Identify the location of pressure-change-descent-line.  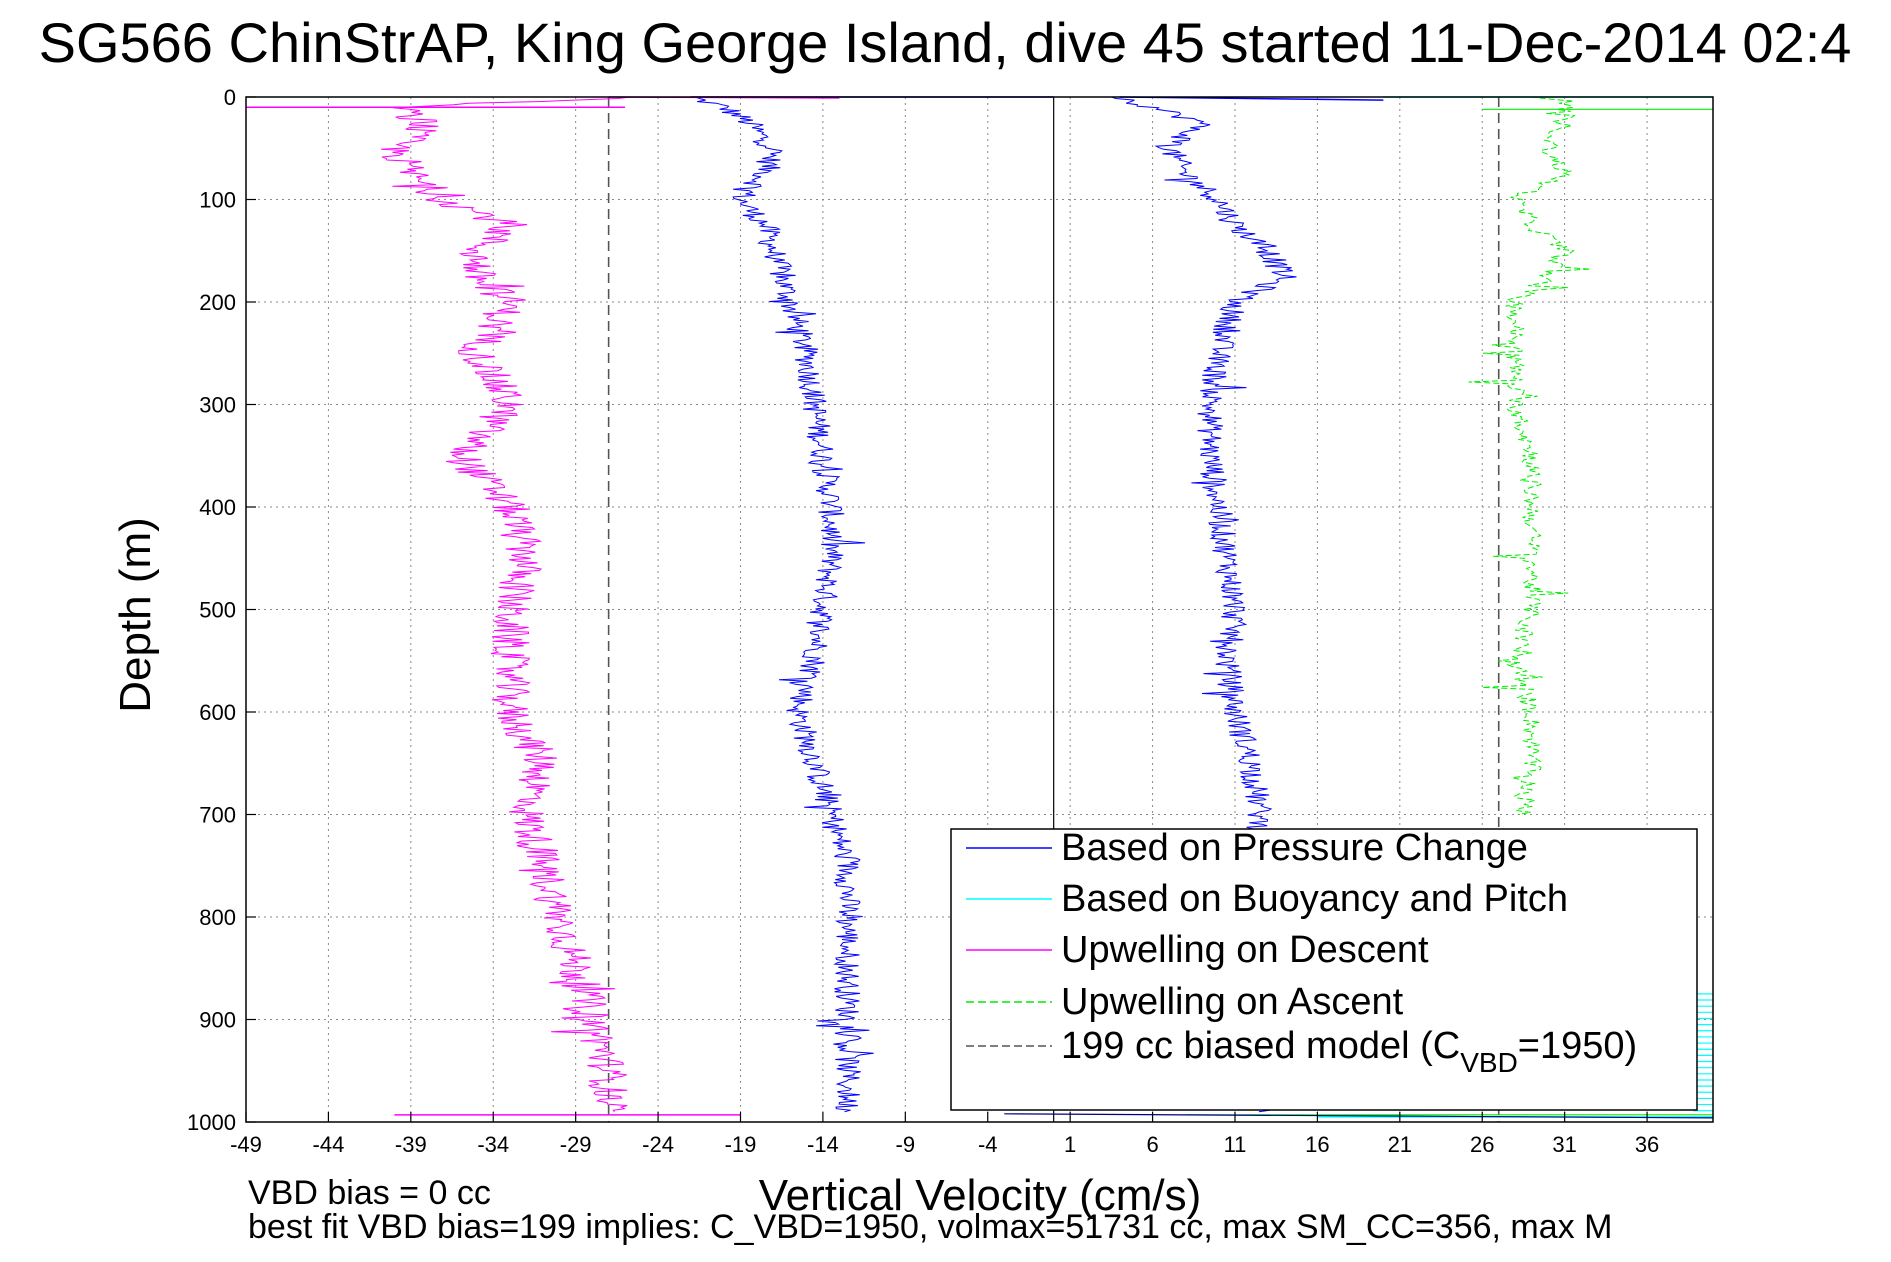
(784, 604).